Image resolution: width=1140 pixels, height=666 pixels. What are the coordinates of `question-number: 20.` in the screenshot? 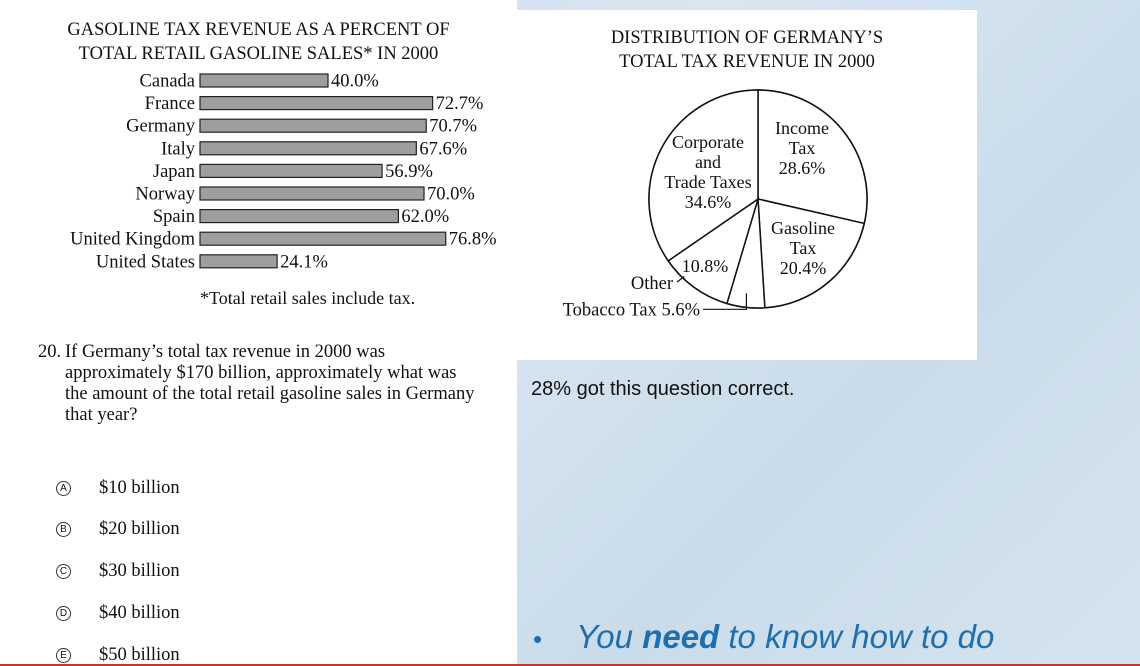 It's located at (50, 352).